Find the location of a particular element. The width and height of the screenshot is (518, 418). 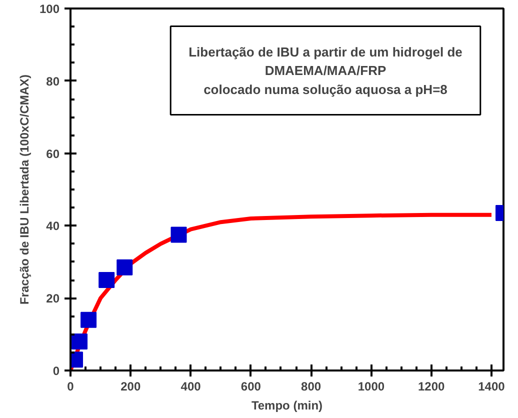

x-tick-label: 600 is located at coordinates (251, 387).